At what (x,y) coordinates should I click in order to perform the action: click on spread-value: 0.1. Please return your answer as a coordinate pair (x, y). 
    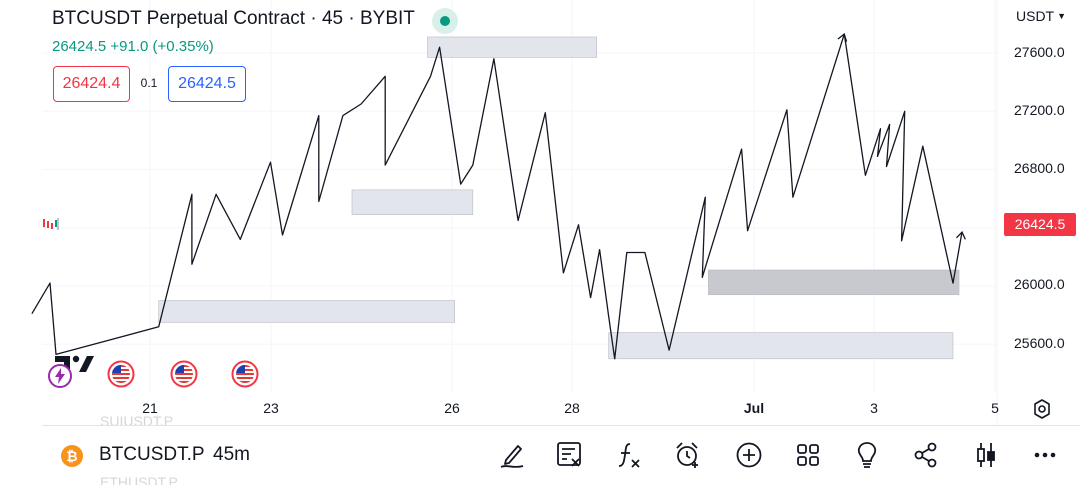
    Looking at the image, I should click on (149, 83).